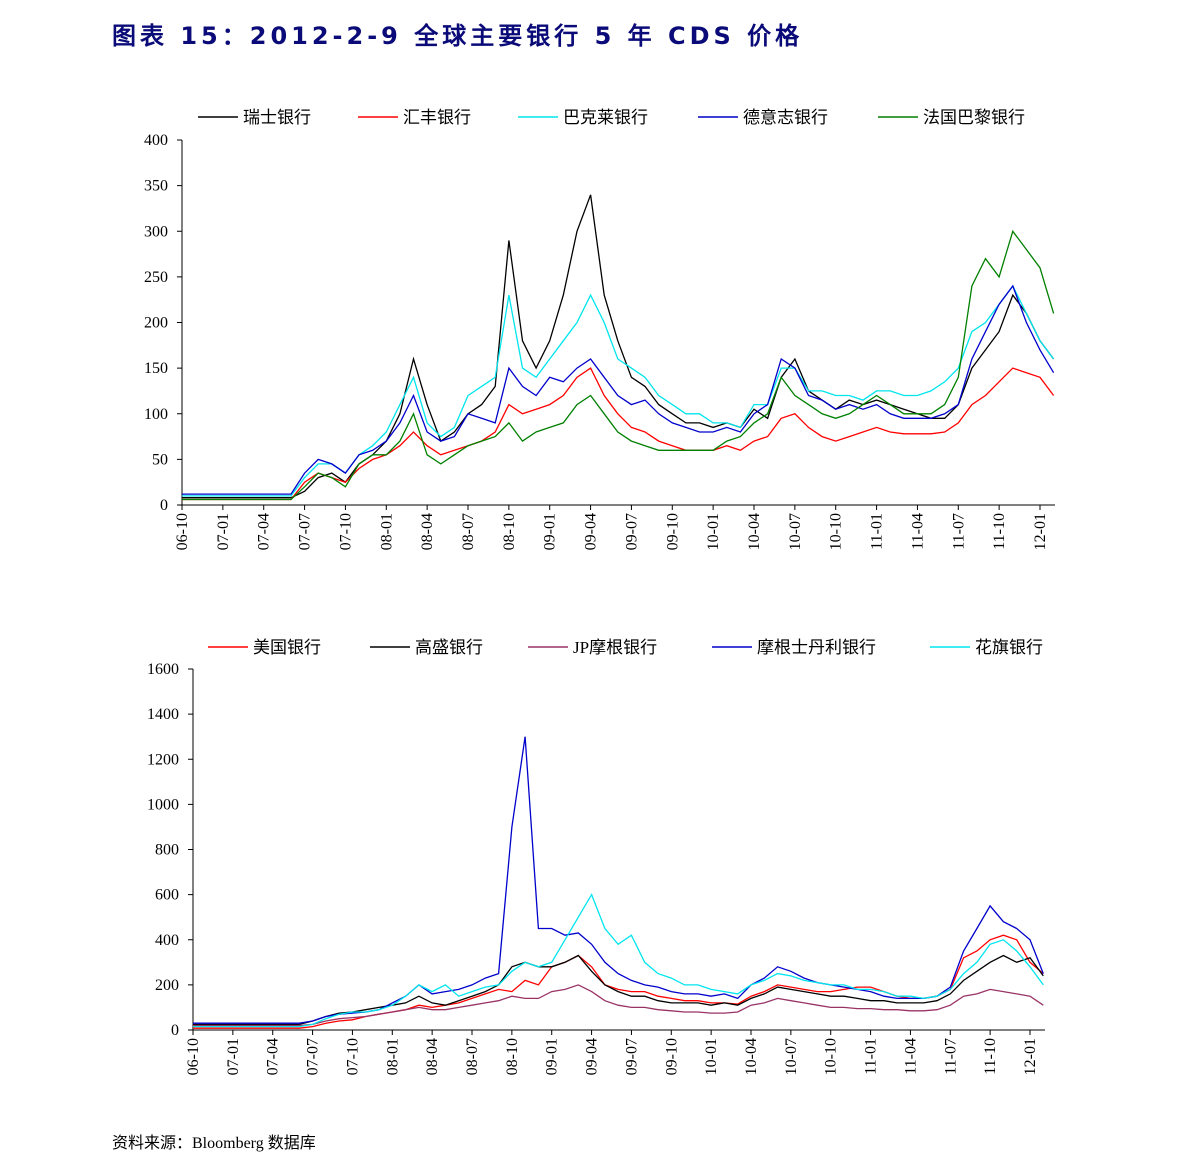 The height and width of the screenshot is (1171, 1191). What do you see at coordinates (163, 759) in the screenshot?
I see `y-tick-label: 1200` at bounding box center [163, 759].